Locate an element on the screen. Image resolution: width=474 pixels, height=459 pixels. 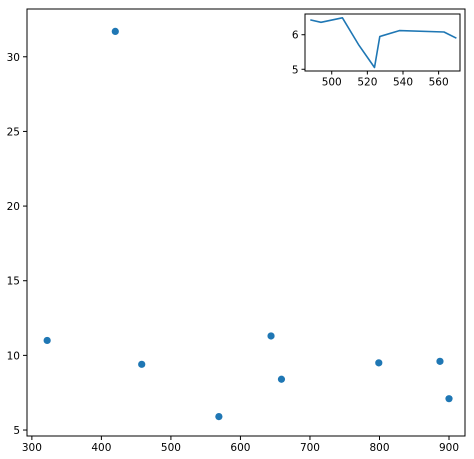
inset-series-line is located at coordinates (383, 43).